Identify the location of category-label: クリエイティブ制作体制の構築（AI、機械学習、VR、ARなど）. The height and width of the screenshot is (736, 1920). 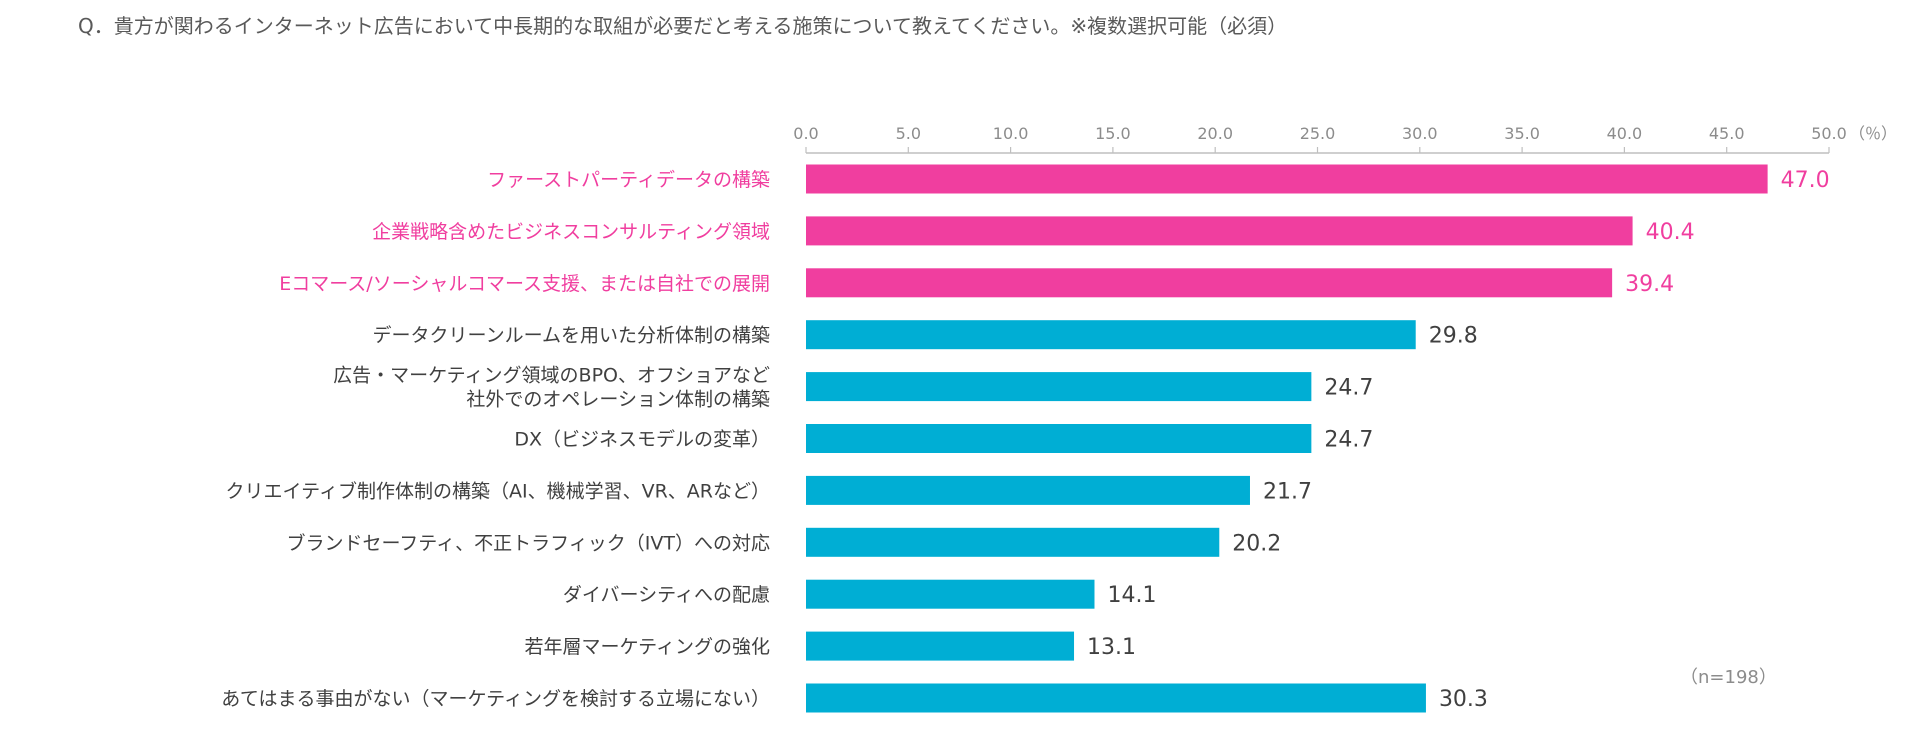
(498, 490).